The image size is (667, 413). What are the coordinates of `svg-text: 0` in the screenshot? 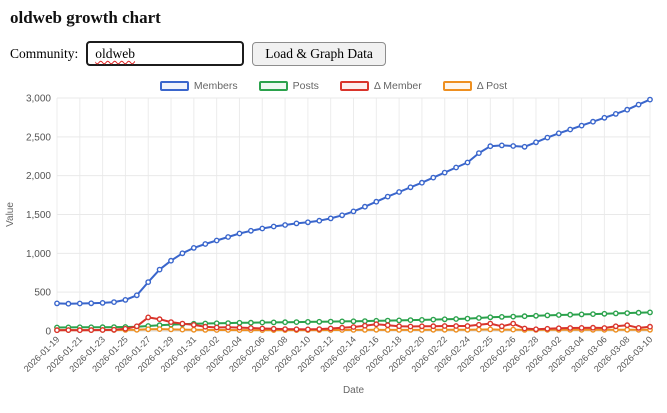 It's located at (48, 332).